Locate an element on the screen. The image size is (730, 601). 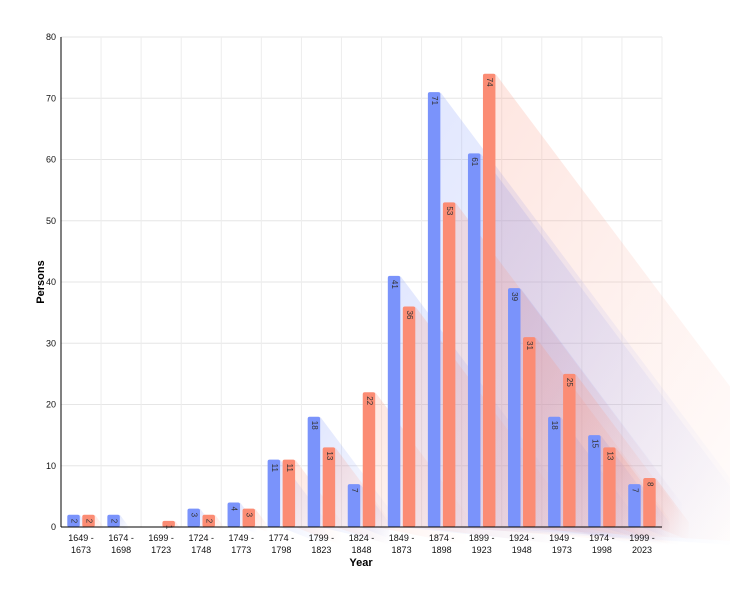
x-tick-label: 1999 -2023 is located at coordinates (642, 544).